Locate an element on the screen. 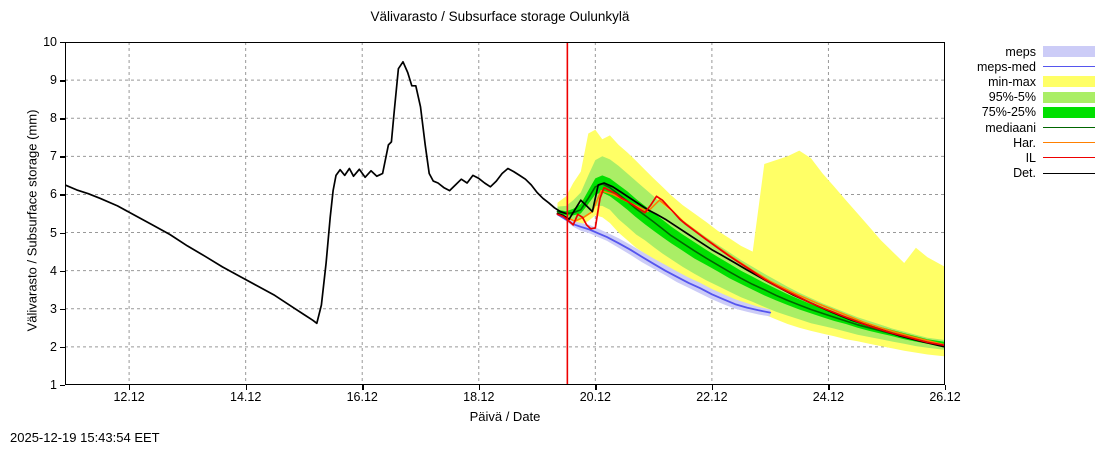  legend-item-det: Det. is located at coordinates (1030, 173).